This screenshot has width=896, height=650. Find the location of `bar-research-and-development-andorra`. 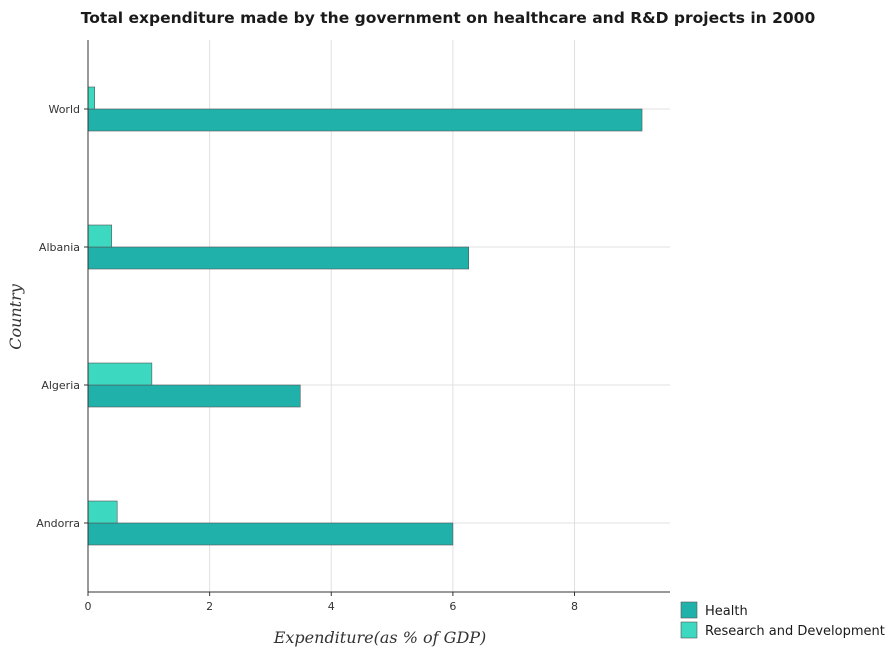

bar-research-and-development-andorra is located at coordinates (102, 512).